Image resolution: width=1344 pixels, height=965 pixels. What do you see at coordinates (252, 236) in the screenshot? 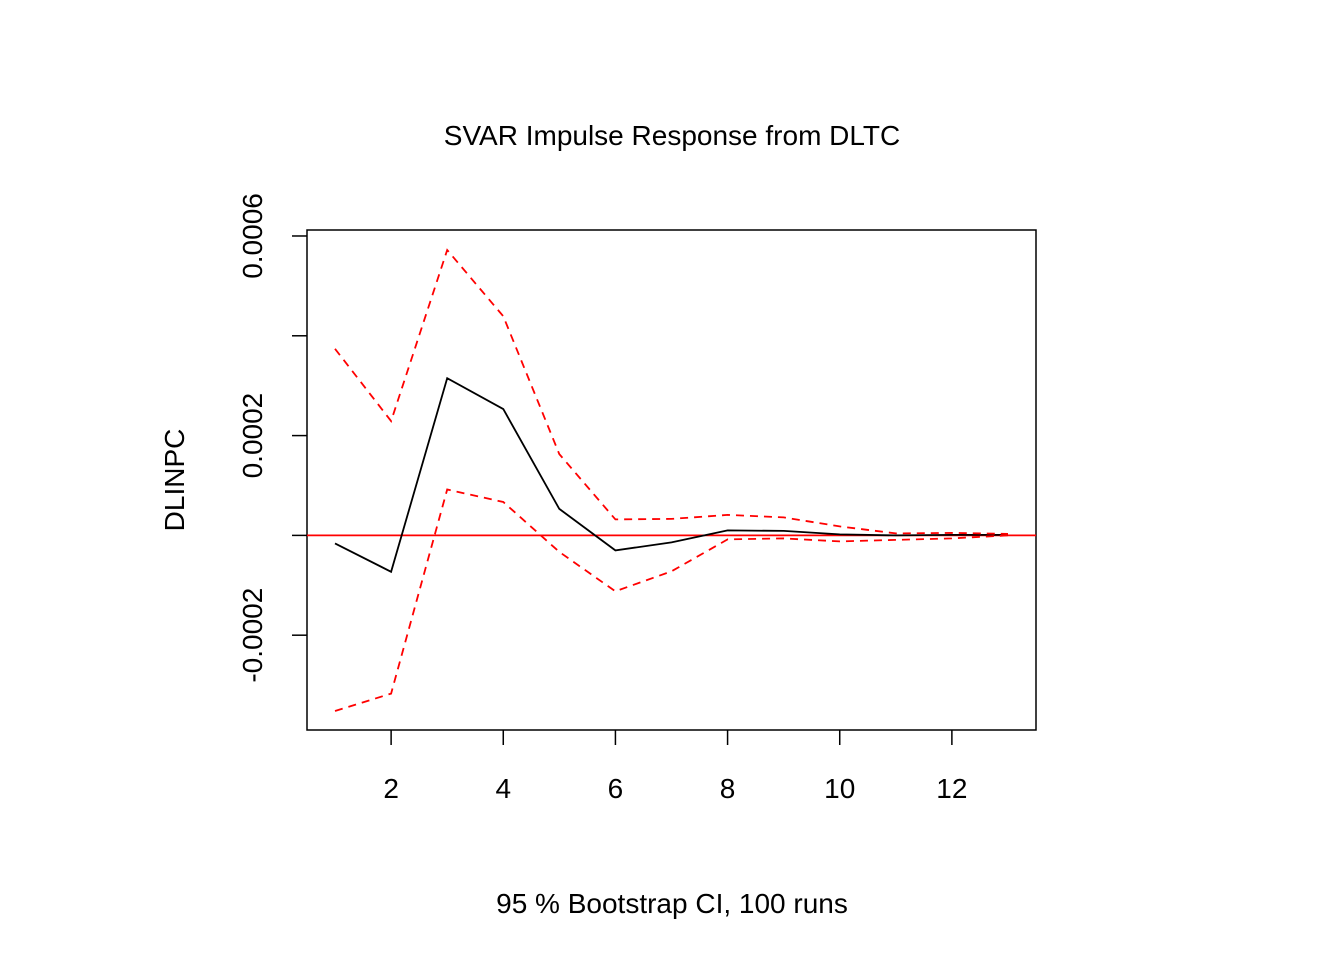
I see `y-tick-label: 0.0006` at bounding box center [252, 236].